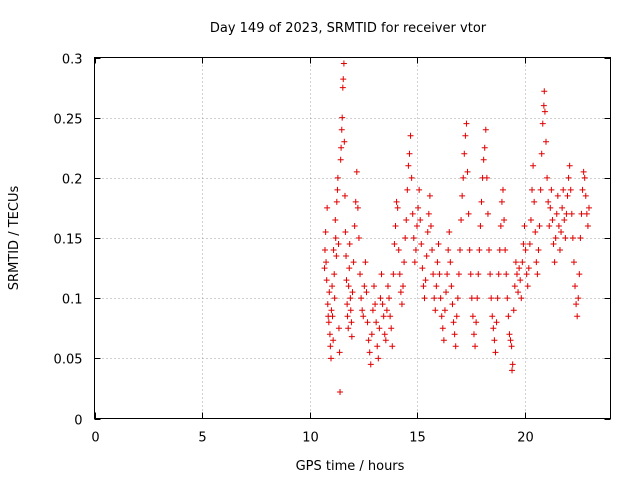 Image resolution: width=640 pixels, height=480 pixels. I want to click on y-tick-label: 0.1, so click(72, 300).